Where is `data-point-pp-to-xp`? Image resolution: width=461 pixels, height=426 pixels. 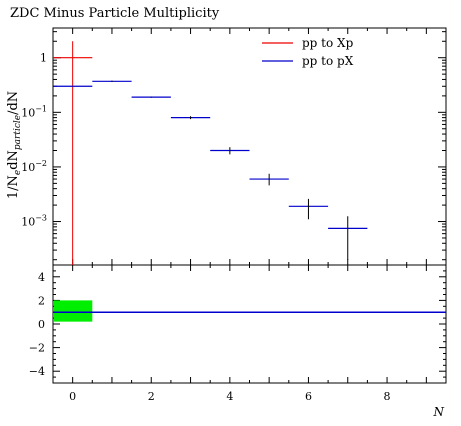 data-point-pp-to-xp is located at coordinates (73, 153).